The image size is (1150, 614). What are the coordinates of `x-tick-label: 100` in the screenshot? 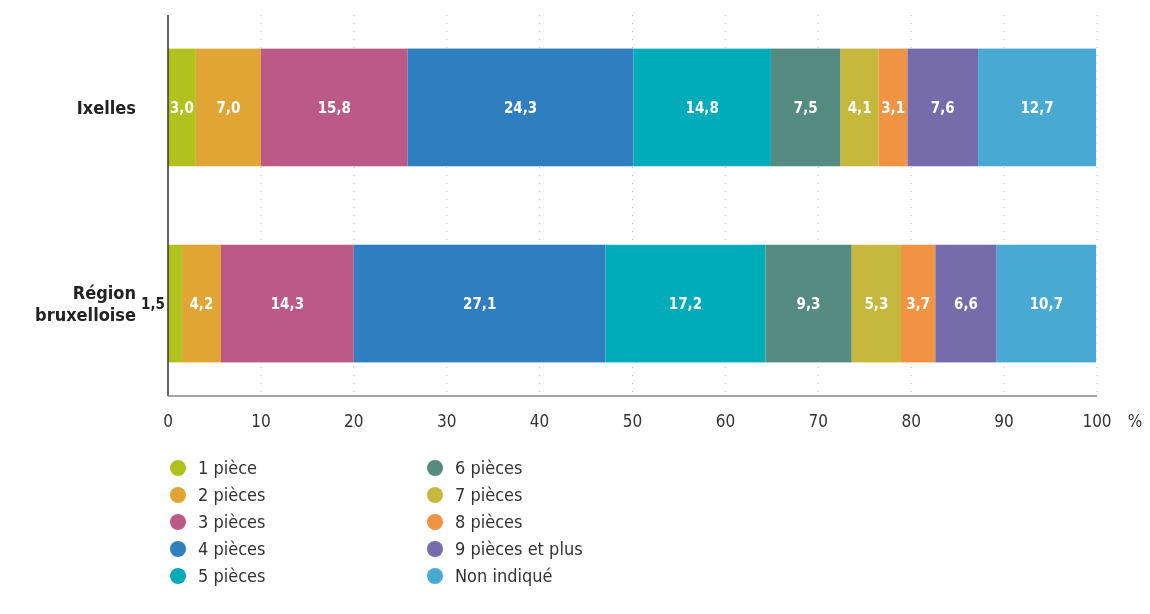 It's located at (1097, 421).